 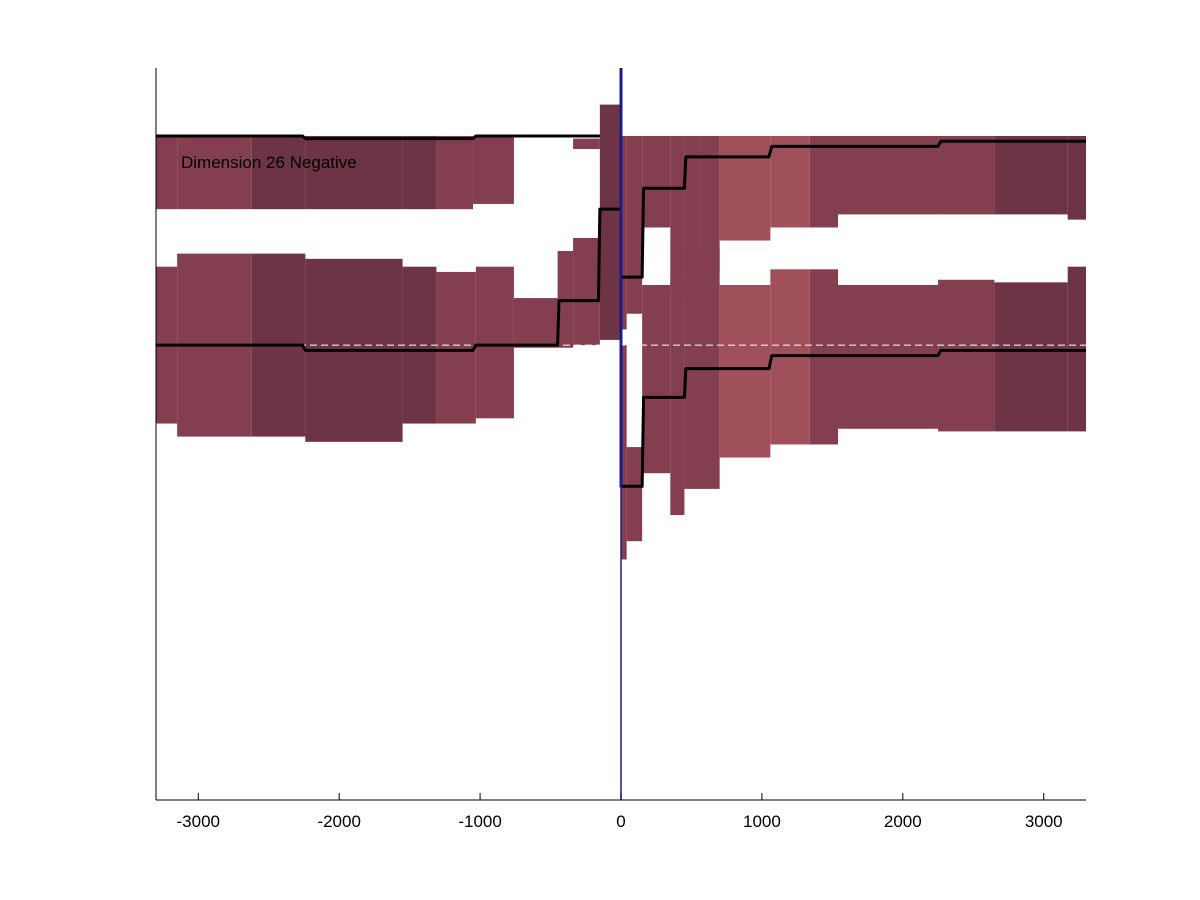 I want to click on x-tick-label: 1000, so click(x=762, y=821).